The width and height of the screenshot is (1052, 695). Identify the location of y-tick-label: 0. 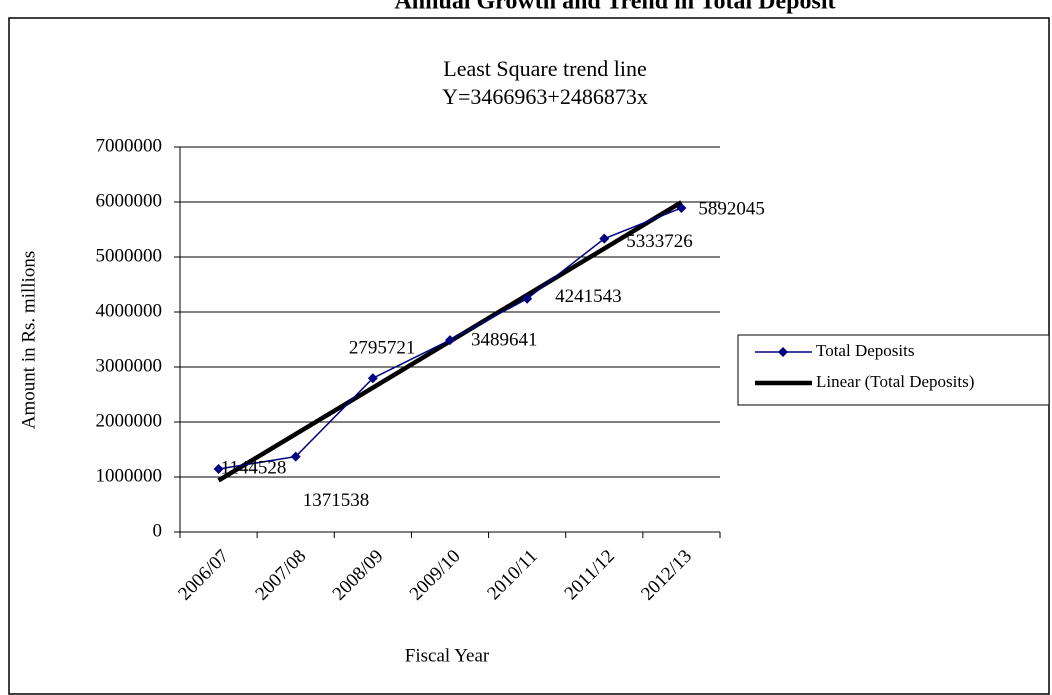
(158, 530).